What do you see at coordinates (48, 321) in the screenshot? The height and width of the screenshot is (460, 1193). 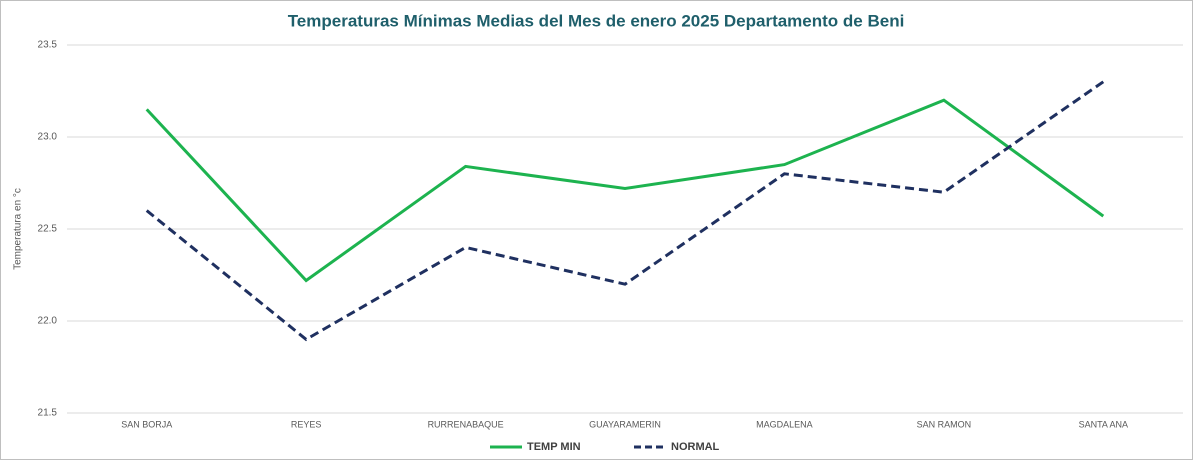 I see `y-tick-label: 22.0` at bounding box center [48, 321].